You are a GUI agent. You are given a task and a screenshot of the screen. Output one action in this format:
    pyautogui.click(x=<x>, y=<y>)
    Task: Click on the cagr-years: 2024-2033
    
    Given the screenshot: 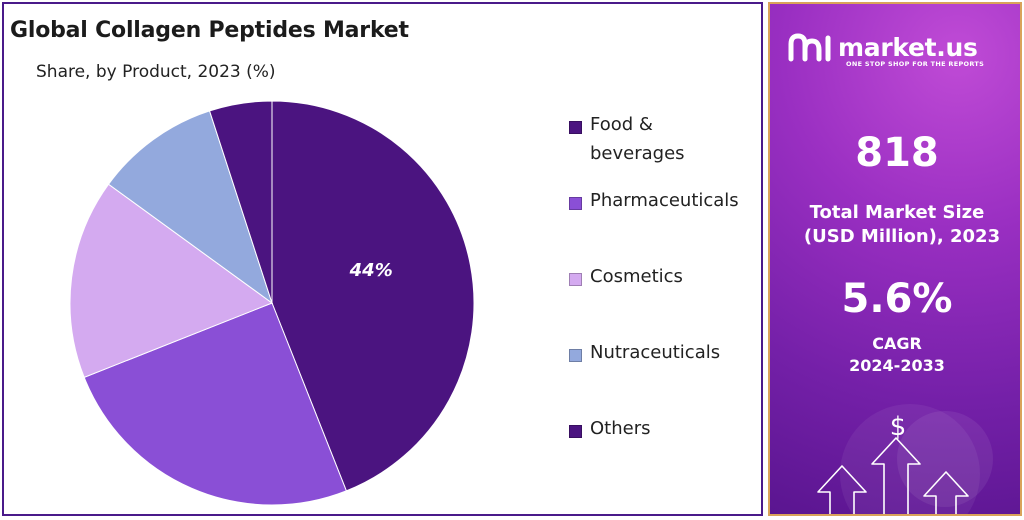 What is the action you would take?
    pyautogui.click(x=897, y=365)
    